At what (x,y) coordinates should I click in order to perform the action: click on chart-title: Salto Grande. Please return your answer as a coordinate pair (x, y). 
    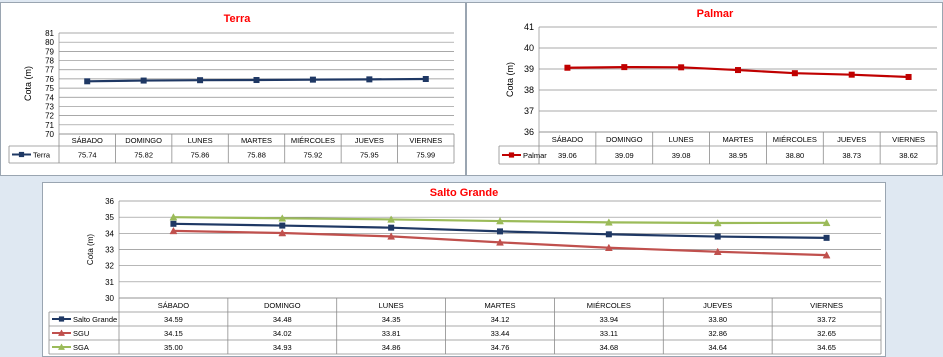
    Looking at the image, I should click on (464, 193).